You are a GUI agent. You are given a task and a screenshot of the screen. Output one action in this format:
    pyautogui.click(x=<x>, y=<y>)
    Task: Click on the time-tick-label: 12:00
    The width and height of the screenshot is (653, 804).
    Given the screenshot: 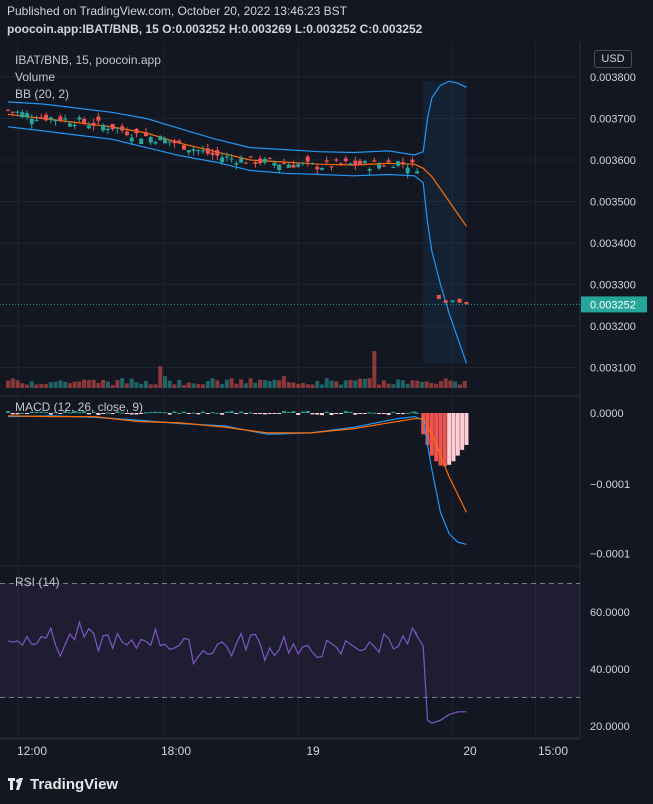 What is the action you would take?
    pyautogui.click(x=32, y=751)
    